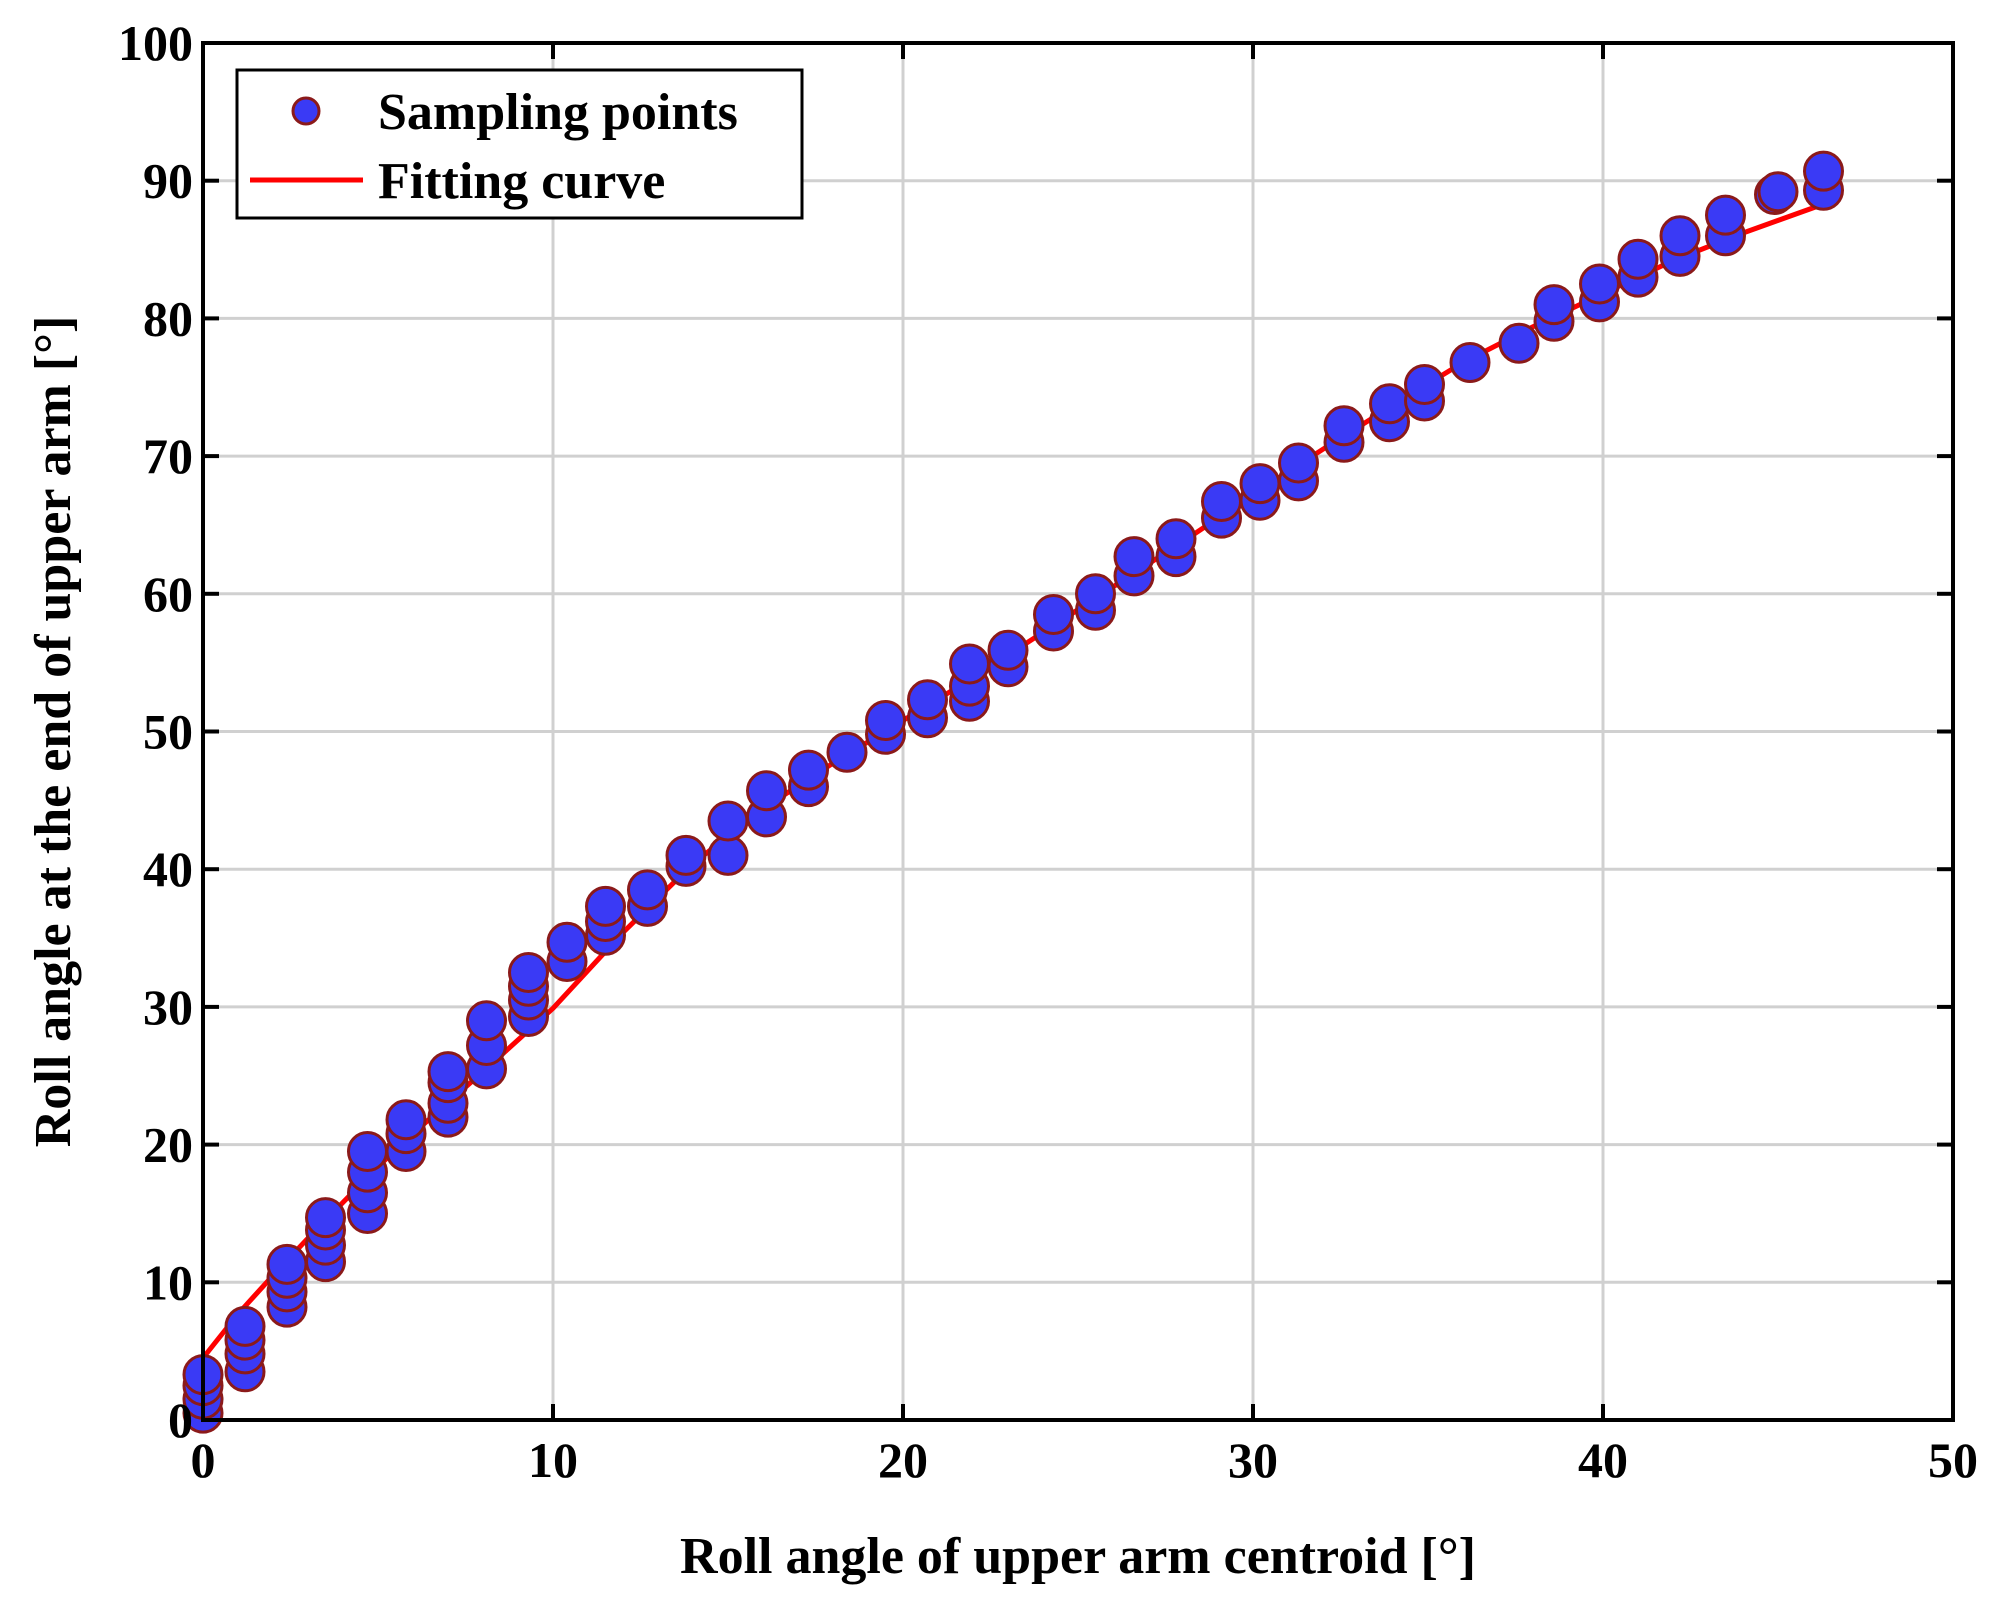  Describe the element at coordinates (521, 181) in the screenshot. I see `legend-label-fitting-curve: Fitting curve` at that location.